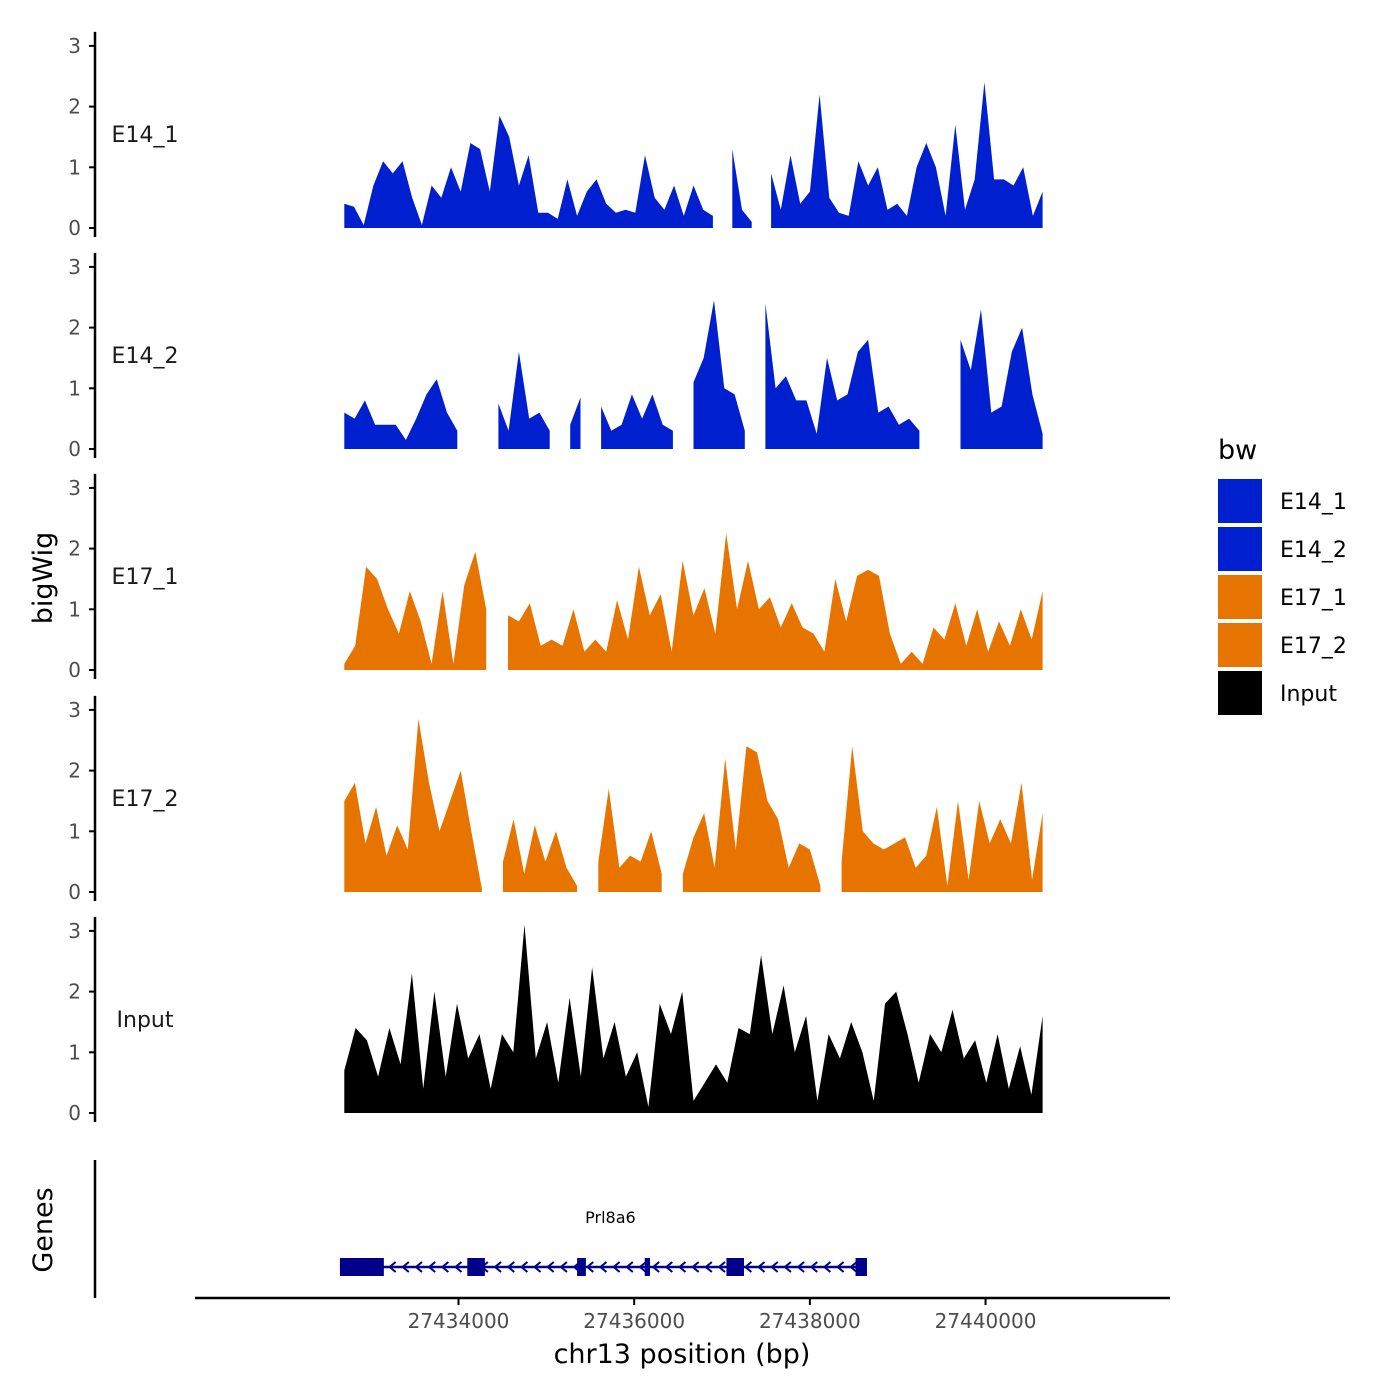 This screenshot has height=1400, width=1400. I want to click on gene-track: Prl8a6, so click(480, 1229).